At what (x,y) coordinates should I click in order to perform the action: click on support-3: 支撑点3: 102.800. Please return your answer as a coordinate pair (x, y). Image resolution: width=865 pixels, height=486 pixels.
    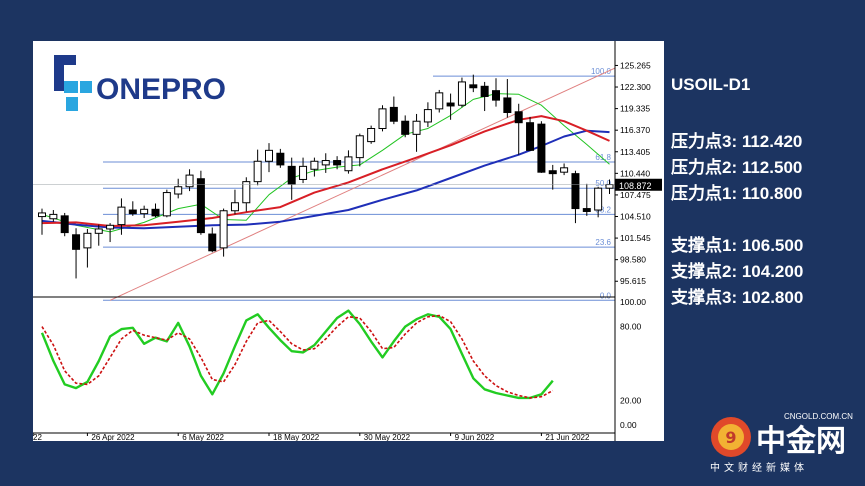
    Looking at the image, I should click on (737, 297).